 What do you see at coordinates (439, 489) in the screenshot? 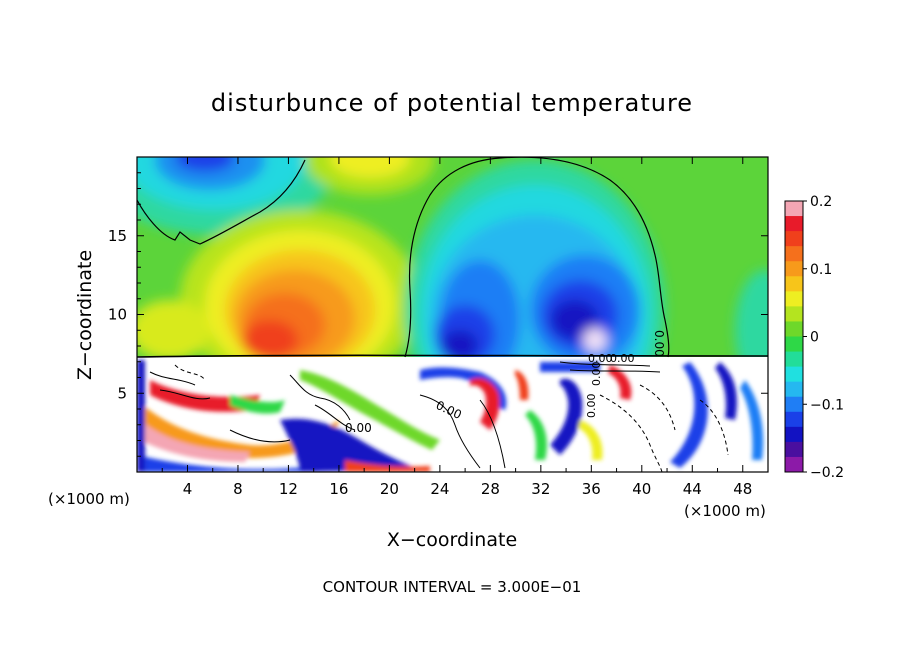
I see `x-tick-label: 24` at bounding box center [439, 489].